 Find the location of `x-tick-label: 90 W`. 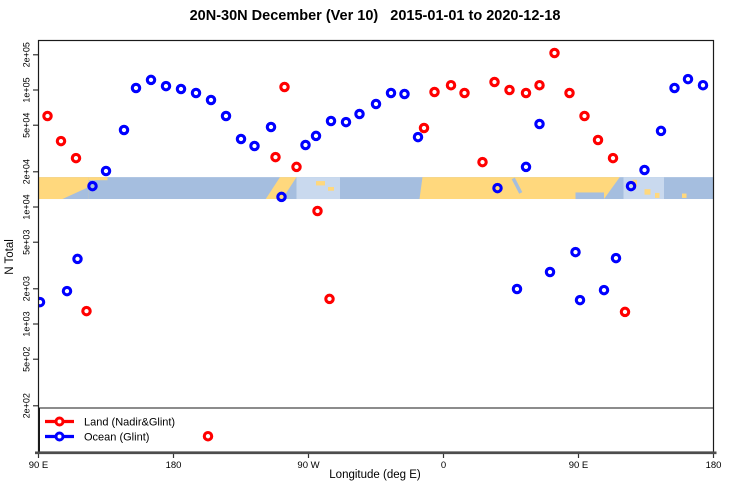

x-tick-label: 90 W is located at coordinates (308, 465).